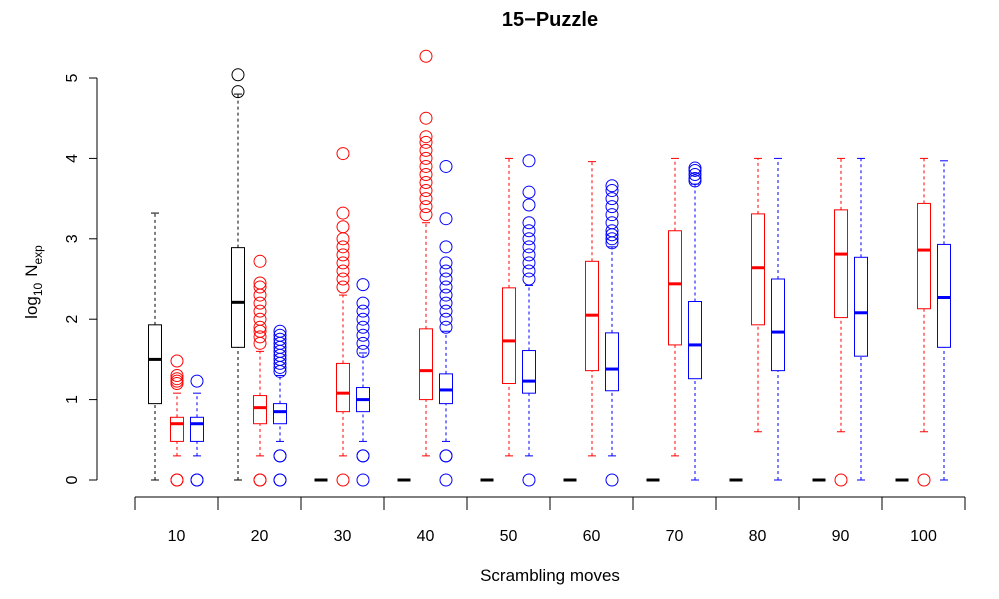 This screenshot has height=599, width=999. What do you see at coordinates (550, 20) in the screenshot?
I see `chart-title: 15−Puzzle` at bounding box center [550, 20].